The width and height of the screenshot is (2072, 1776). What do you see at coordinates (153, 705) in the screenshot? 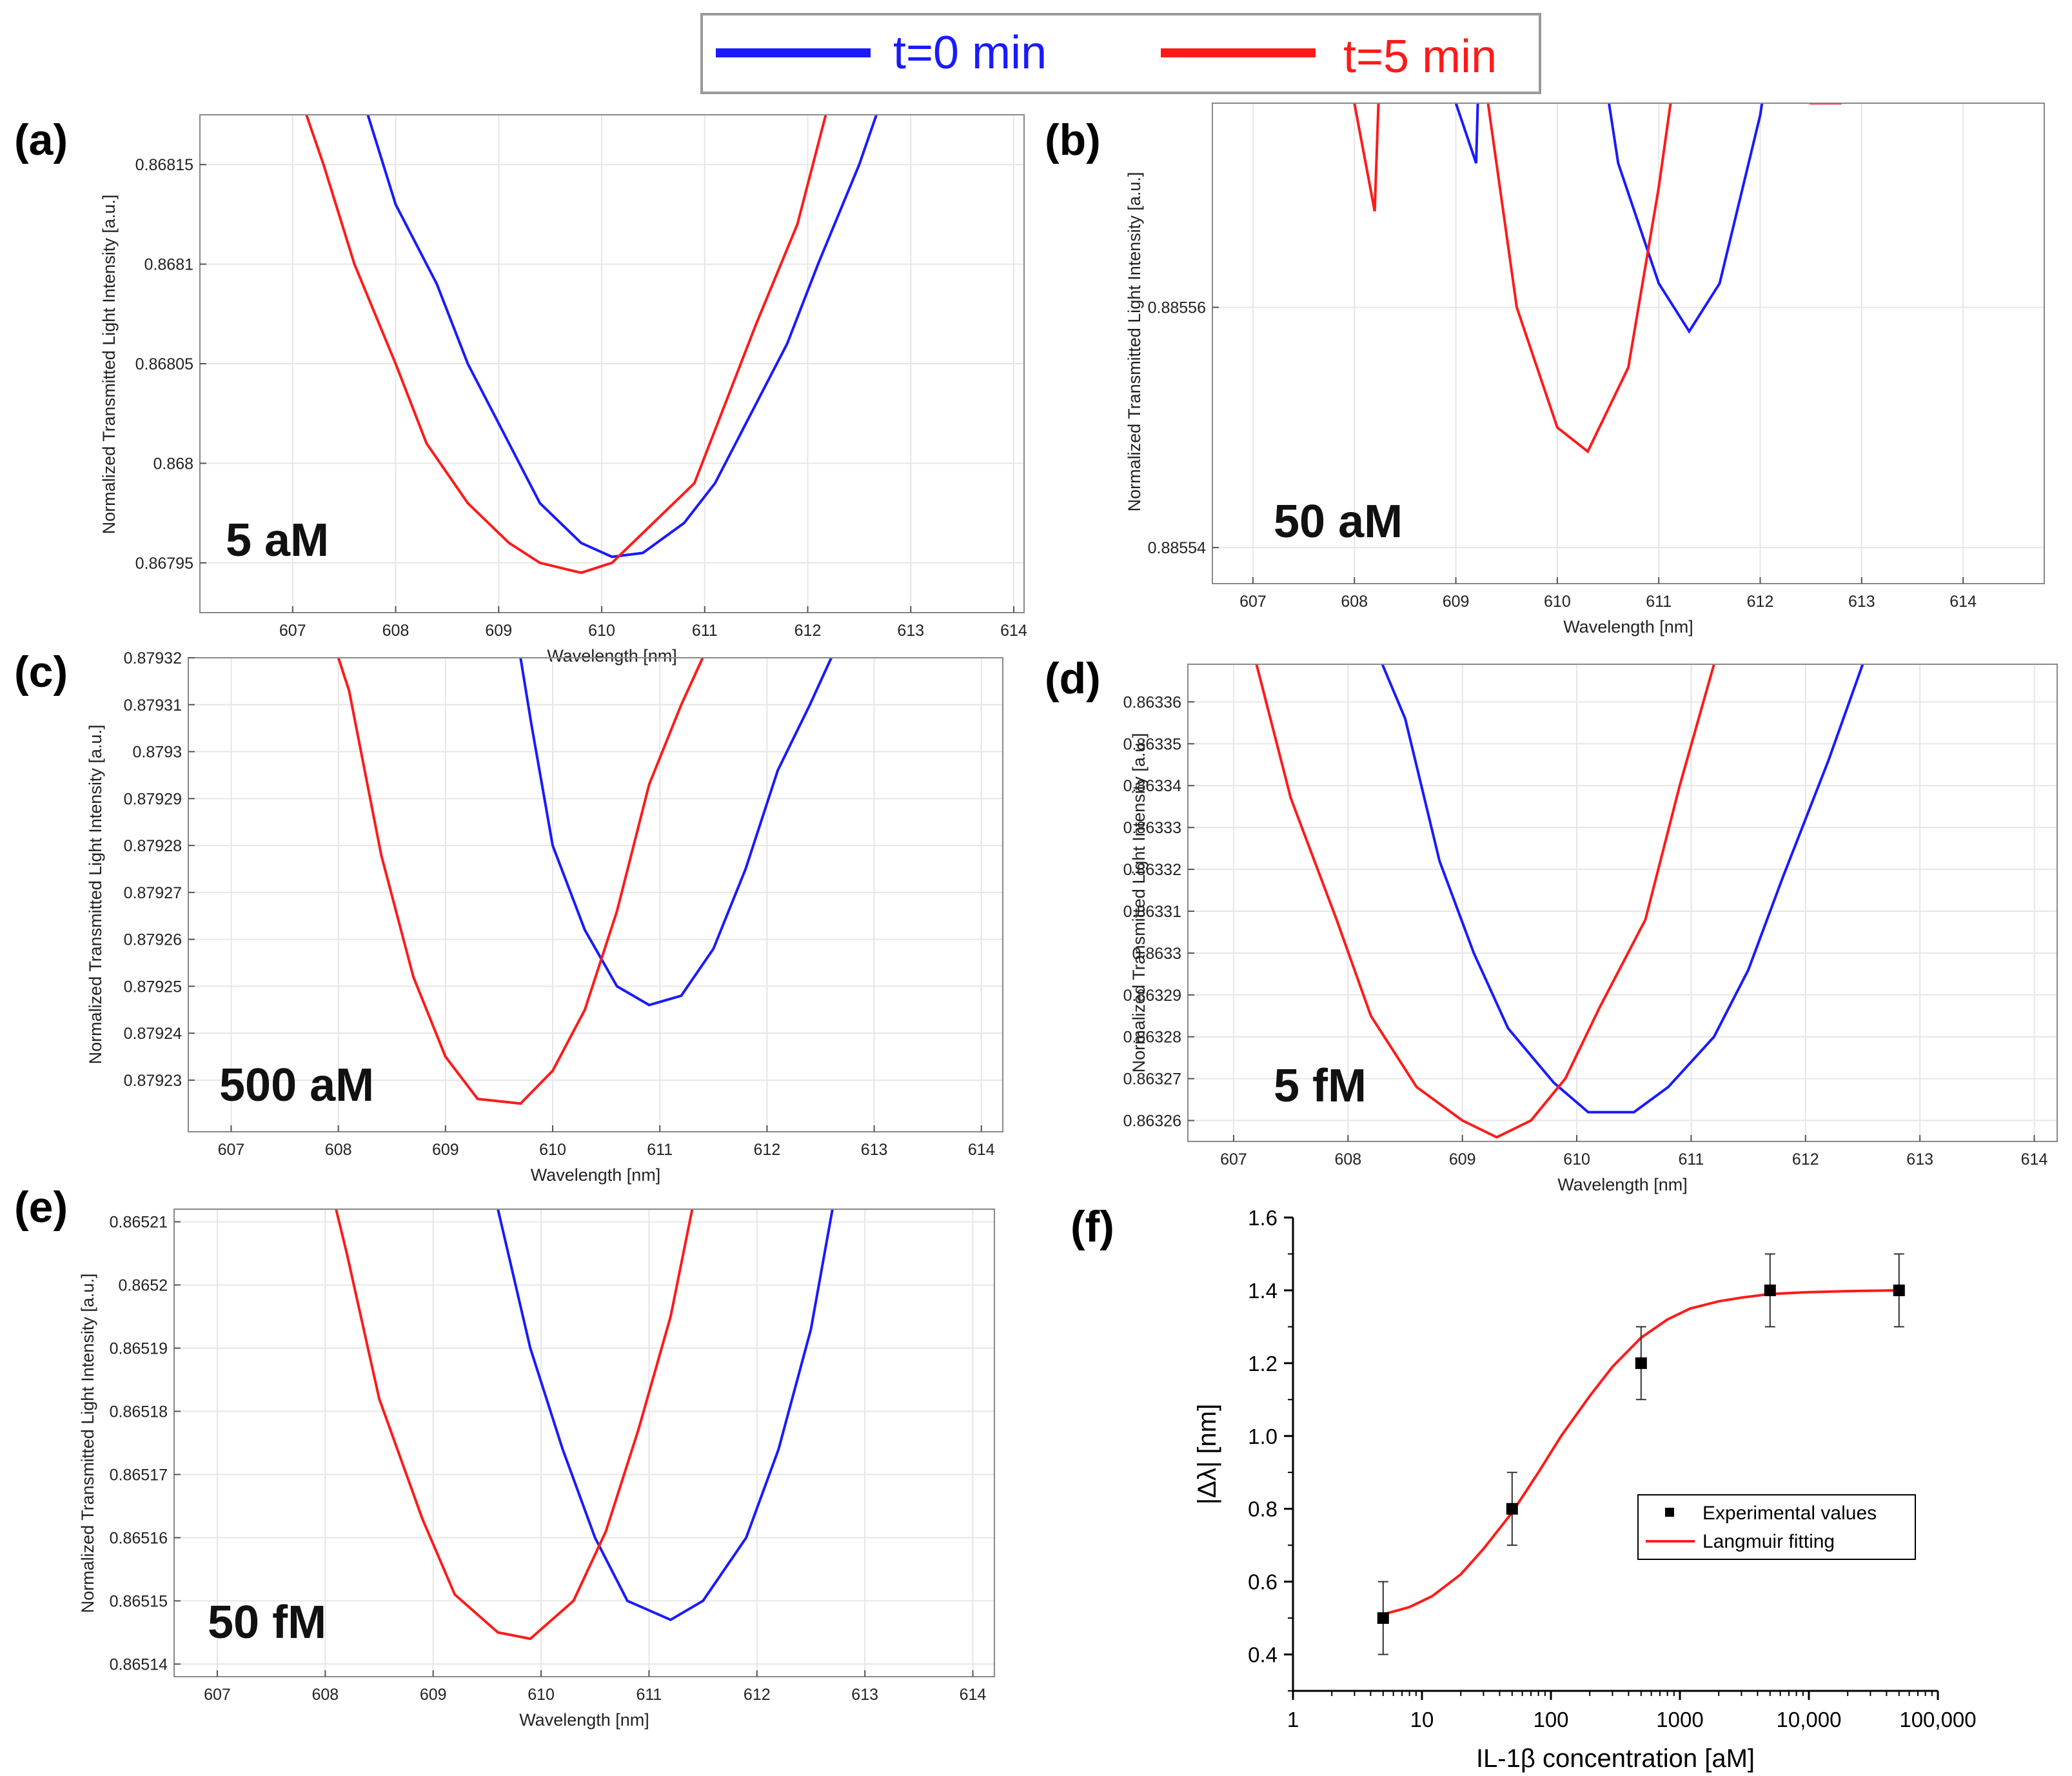
I see `y-tick-label: 0.87931` at bounding box center [153, 705].